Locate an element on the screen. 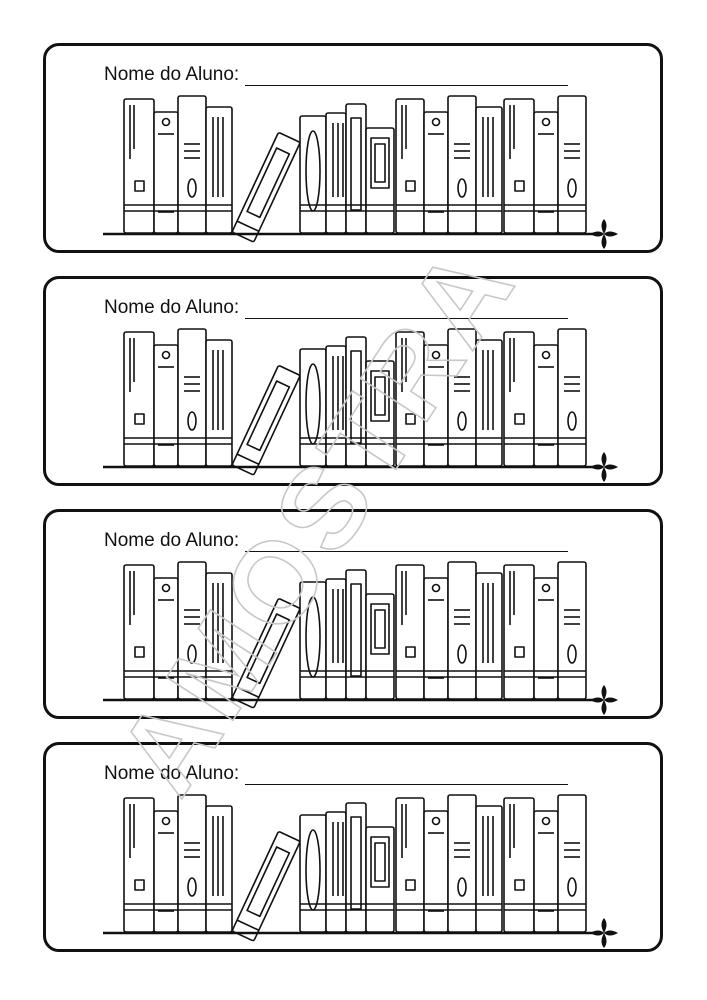  name-row-4: Nome do Aluno: is located at coordinates (344, 771).